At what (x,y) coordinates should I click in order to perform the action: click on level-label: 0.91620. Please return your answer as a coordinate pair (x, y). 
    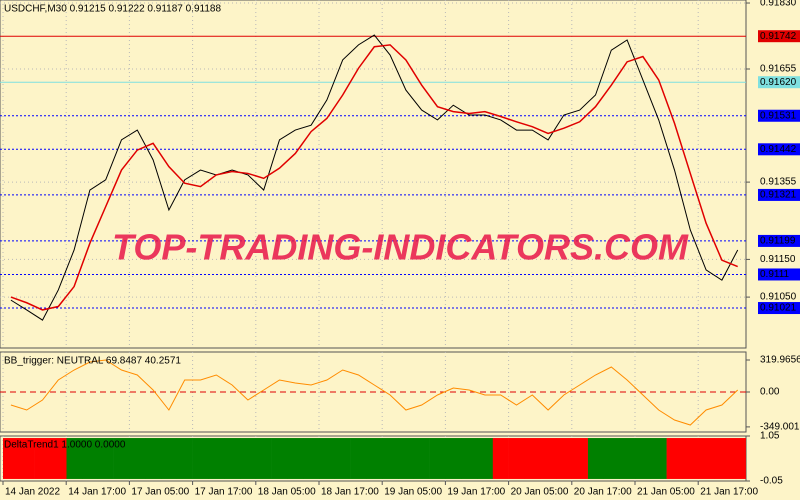
    Looking at the image, I should click on (778, 82).